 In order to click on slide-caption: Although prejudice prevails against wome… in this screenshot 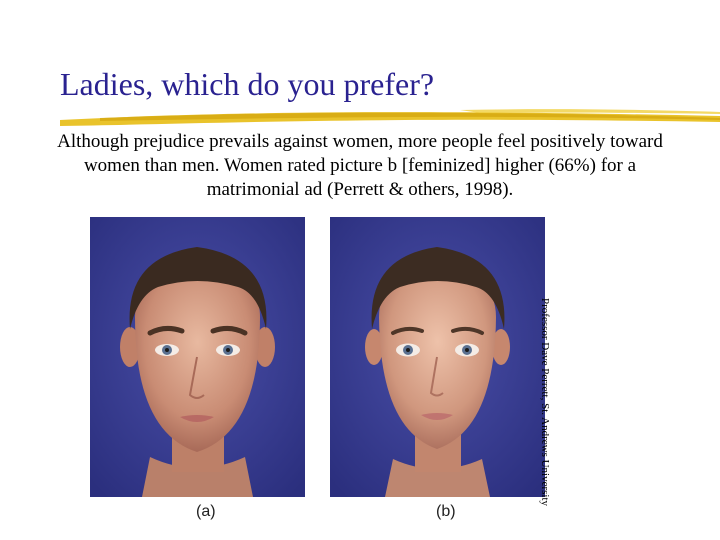, I will do `click(360, 165)`.